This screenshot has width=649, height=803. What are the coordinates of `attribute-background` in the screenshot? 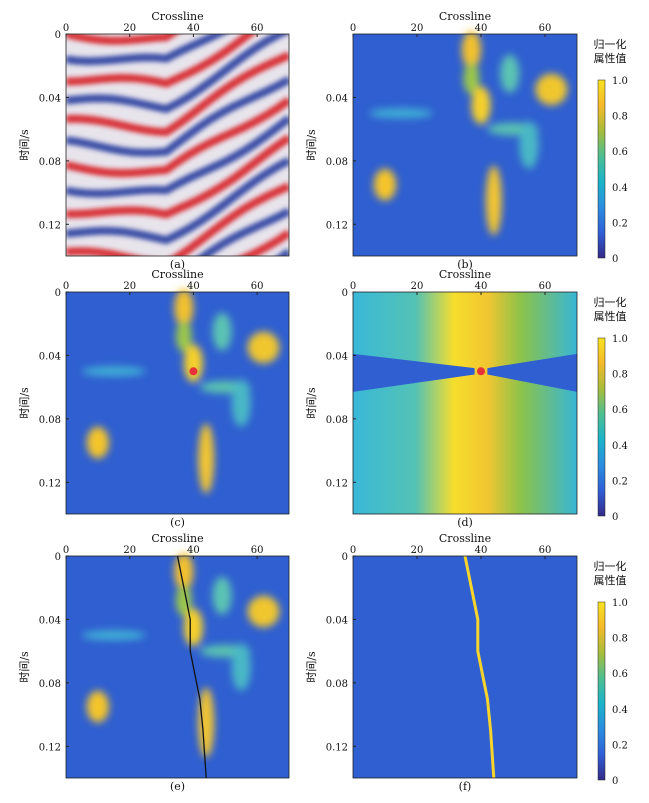 It's located at (177, 403).